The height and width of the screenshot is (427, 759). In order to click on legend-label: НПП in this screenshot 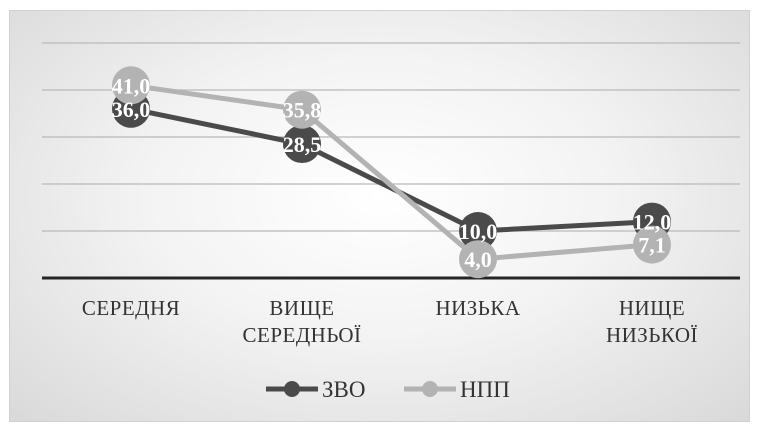, I will do `click(485, 389)`.